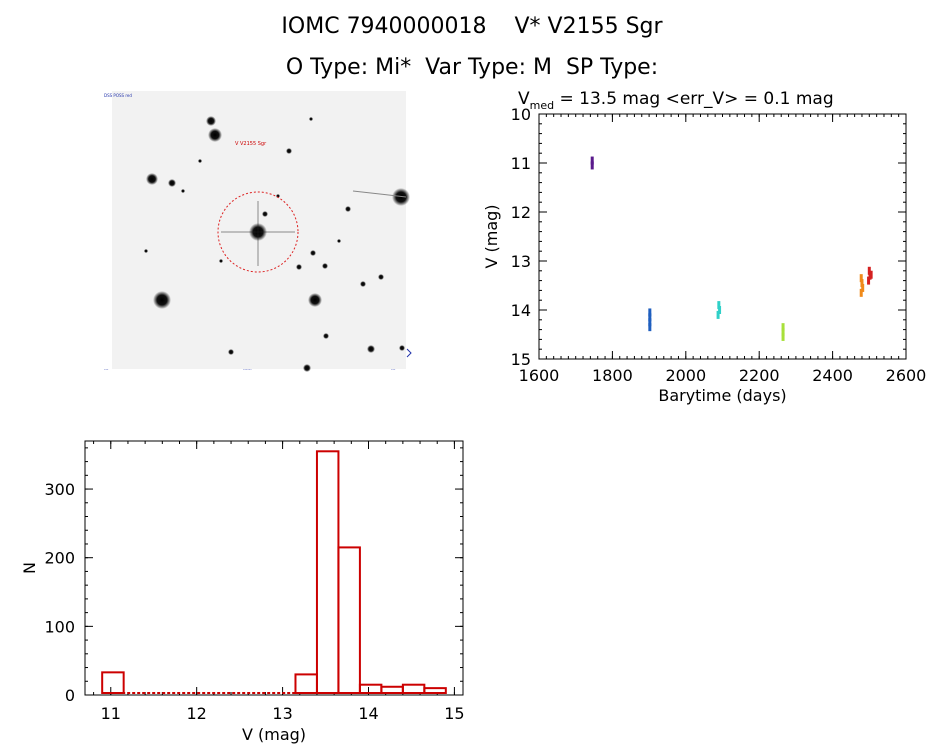 Image resolution: width=944 pixels, height=747 pixels. What do you see at coordinates (676, 100) in the screenshot?
I see `light-curve-subtitle: Vmed = 13.5 mag <err_V> = 0.1 mag` at bounding box center [676, 100].